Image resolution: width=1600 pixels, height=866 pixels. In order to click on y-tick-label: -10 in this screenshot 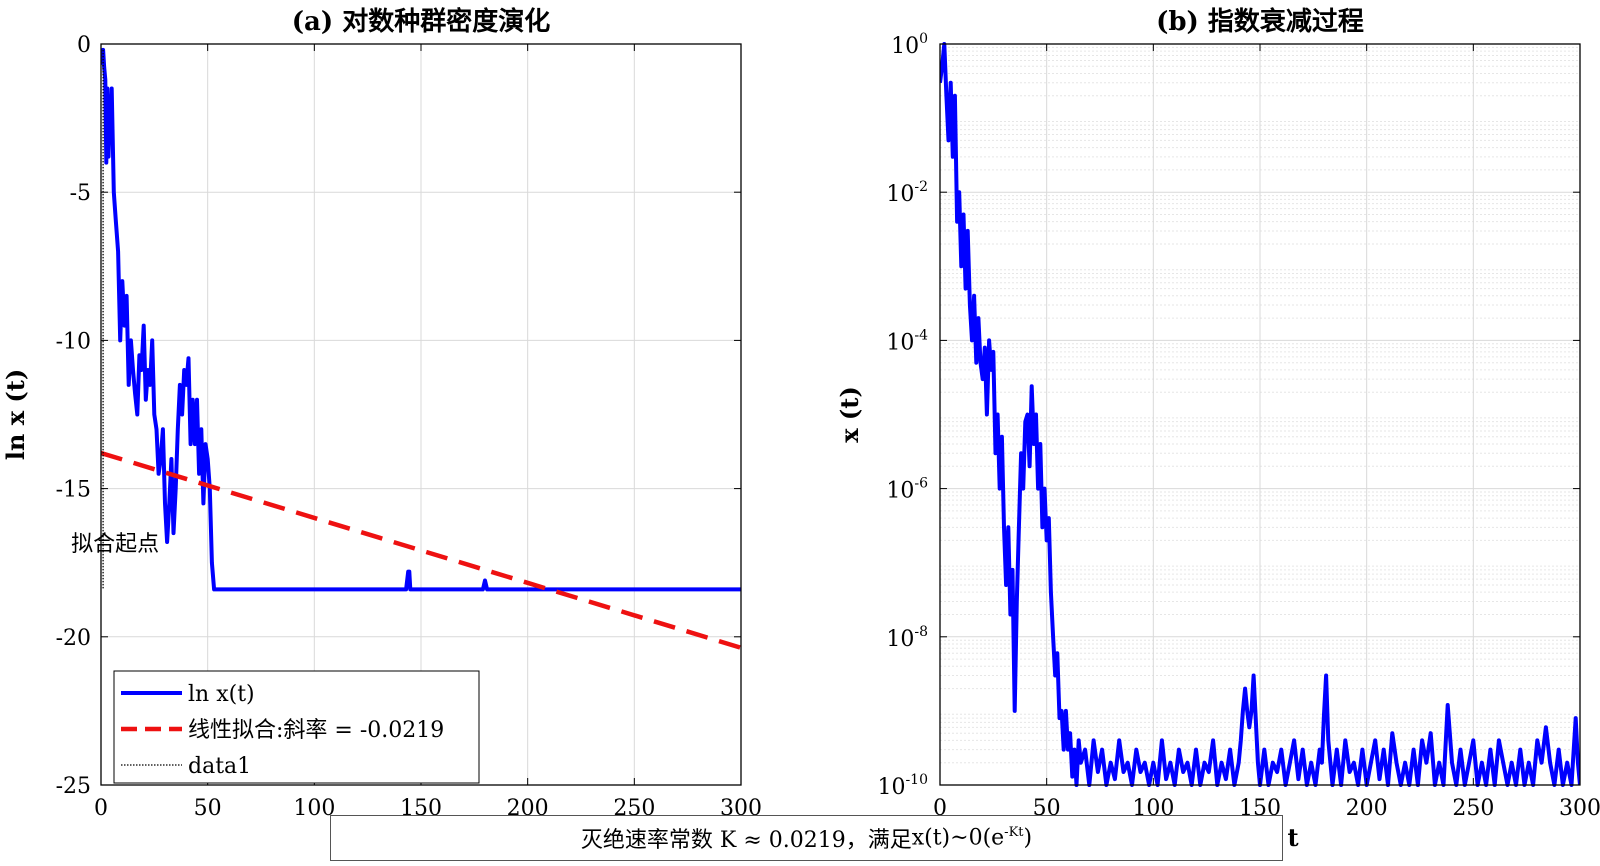, I will do `click(73, 341)`.